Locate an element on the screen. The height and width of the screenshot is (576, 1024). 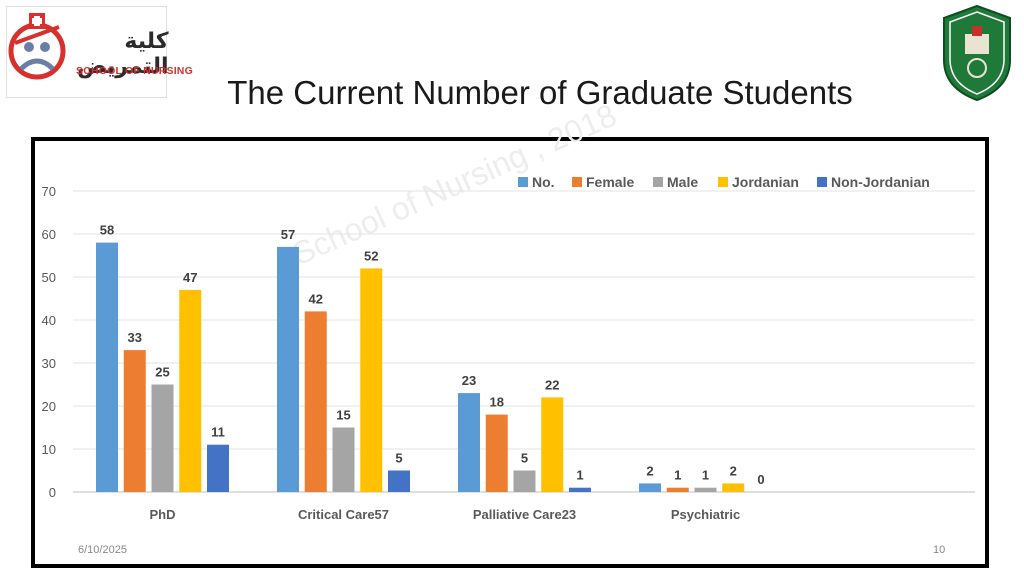
data-label: 25 is located at coordinates (162, 372).